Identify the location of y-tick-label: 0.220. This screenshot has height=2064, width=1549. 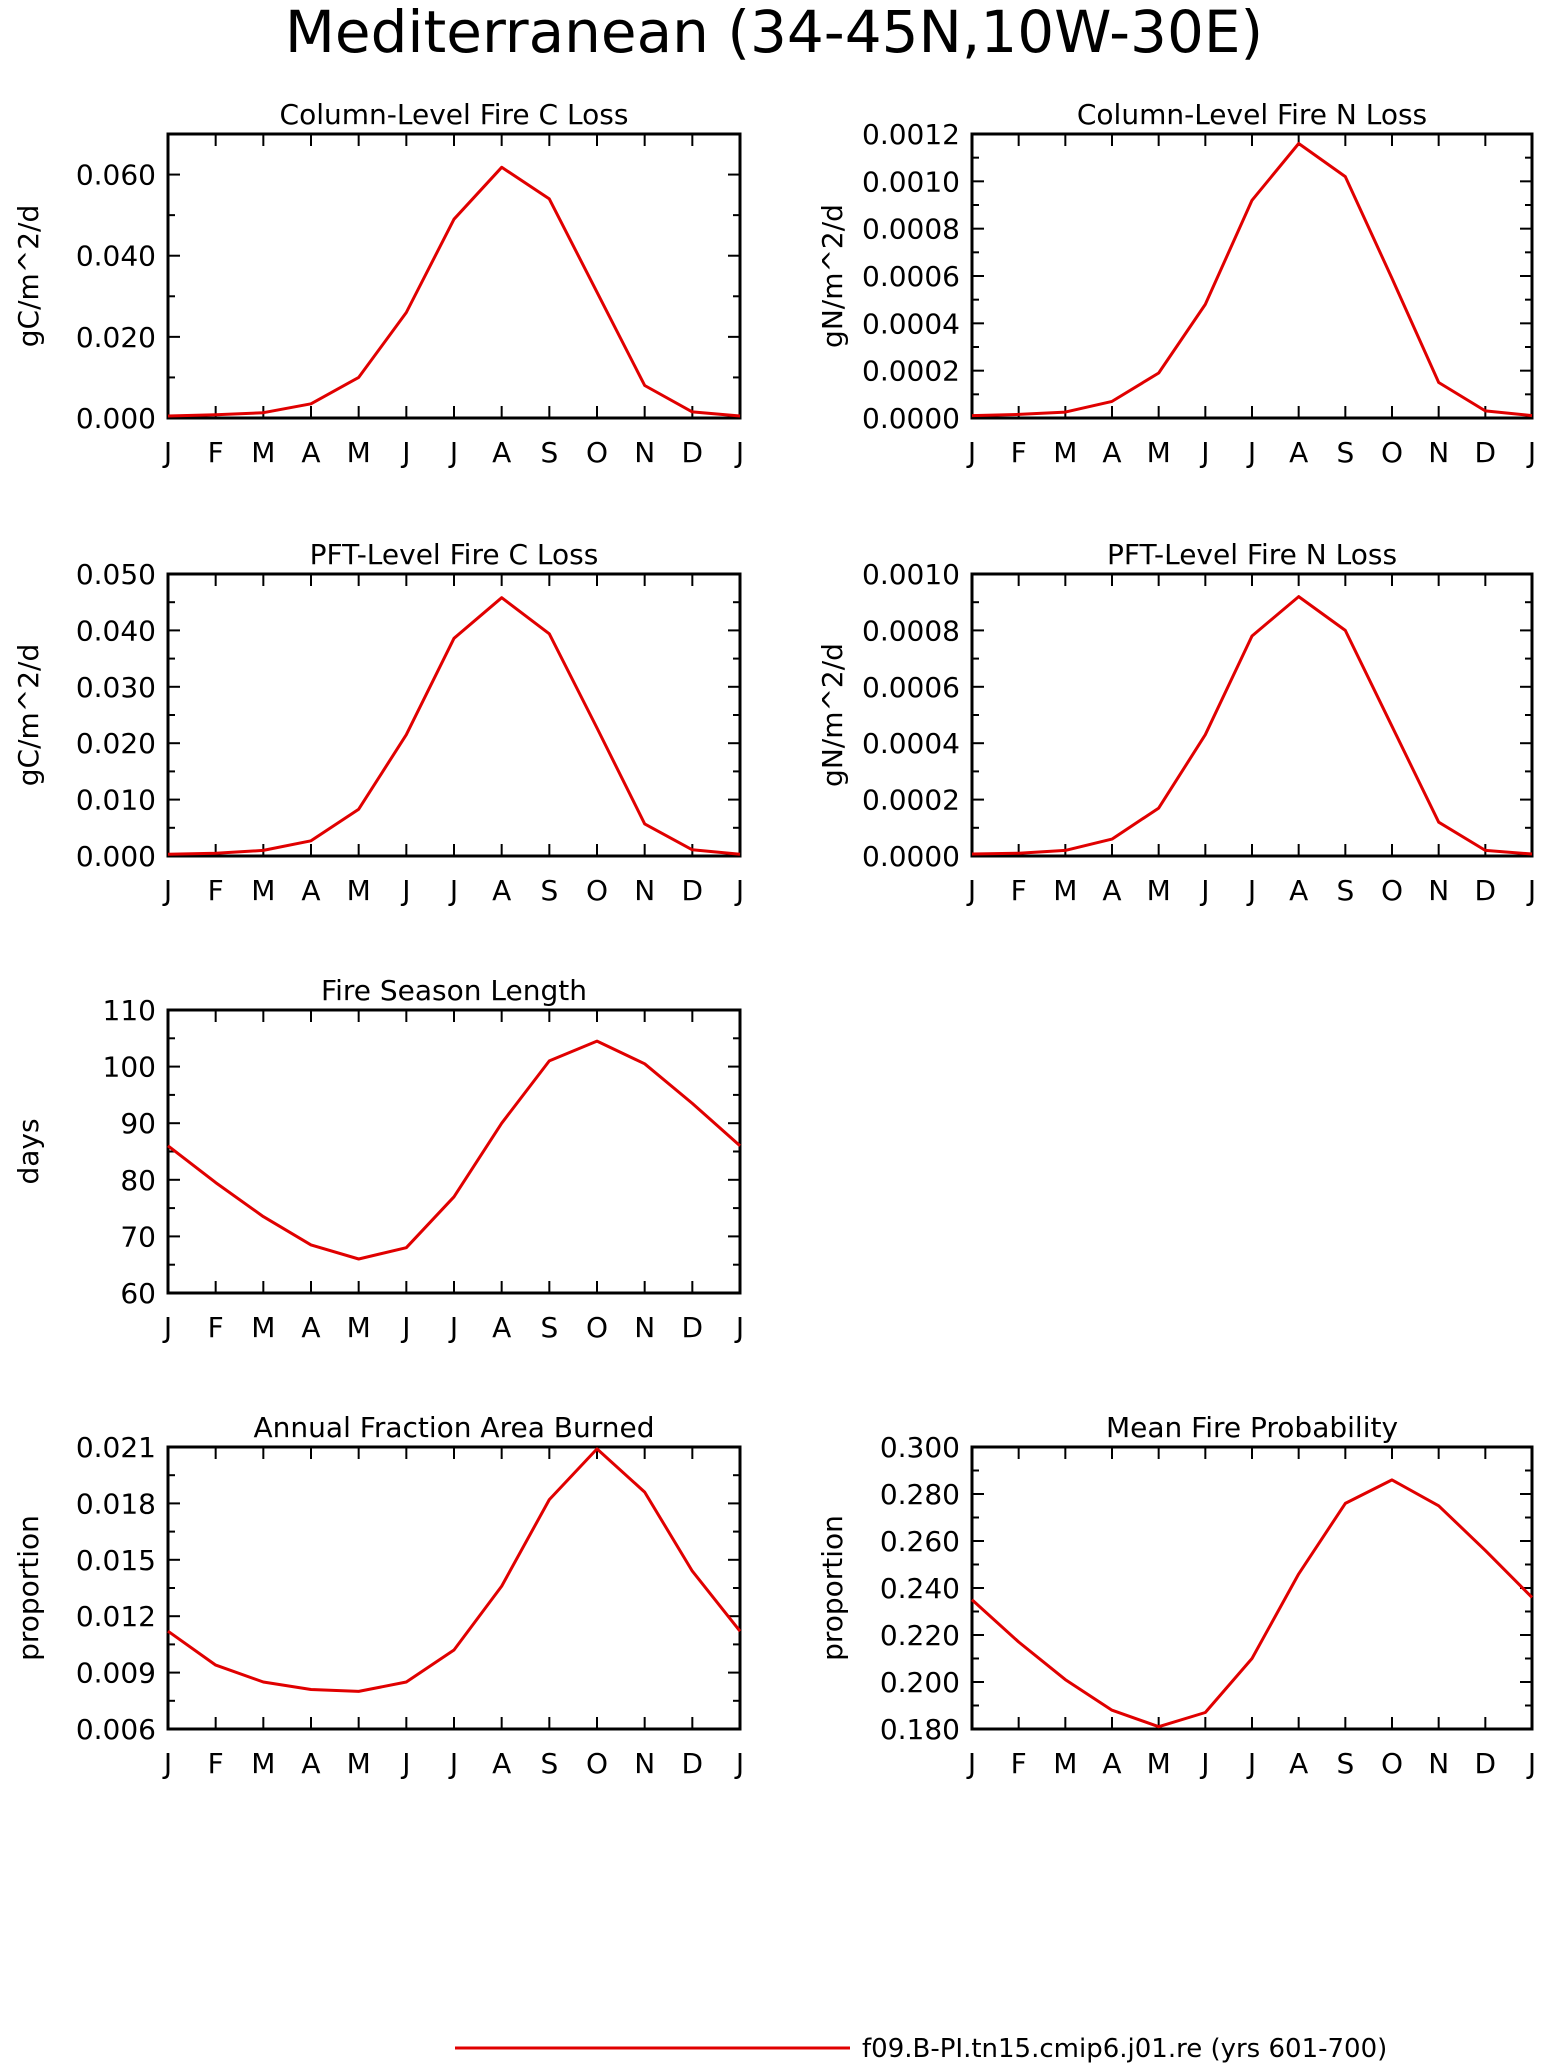
(920, 1635).